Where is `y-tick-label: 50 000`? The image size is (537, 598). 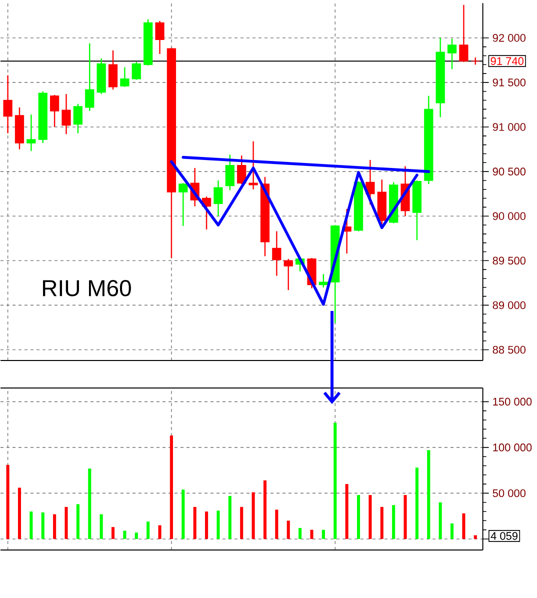 y-tick-label: 50 000 is located at coordinates (509, 493).